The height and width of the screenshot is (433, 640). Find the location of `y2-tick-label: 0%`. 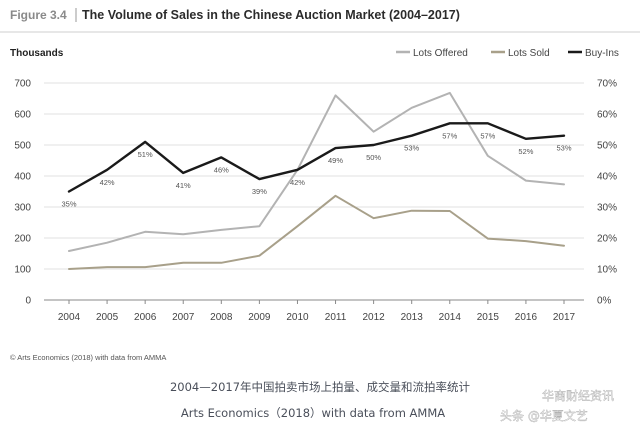

y2-tick-label: 0% is located at coordinates (604, 301).